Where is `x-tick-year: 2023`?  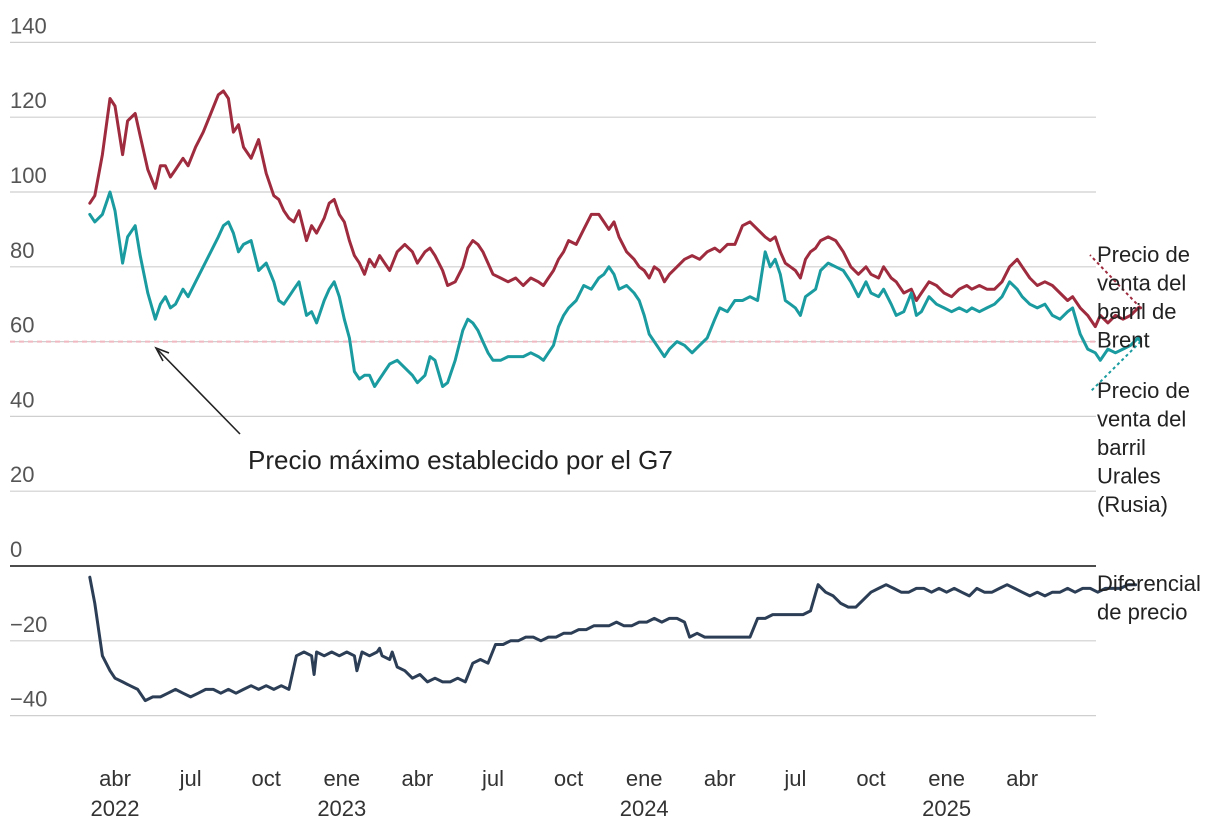
x-tick-year: 2023 is located at coordinates (341, 808).